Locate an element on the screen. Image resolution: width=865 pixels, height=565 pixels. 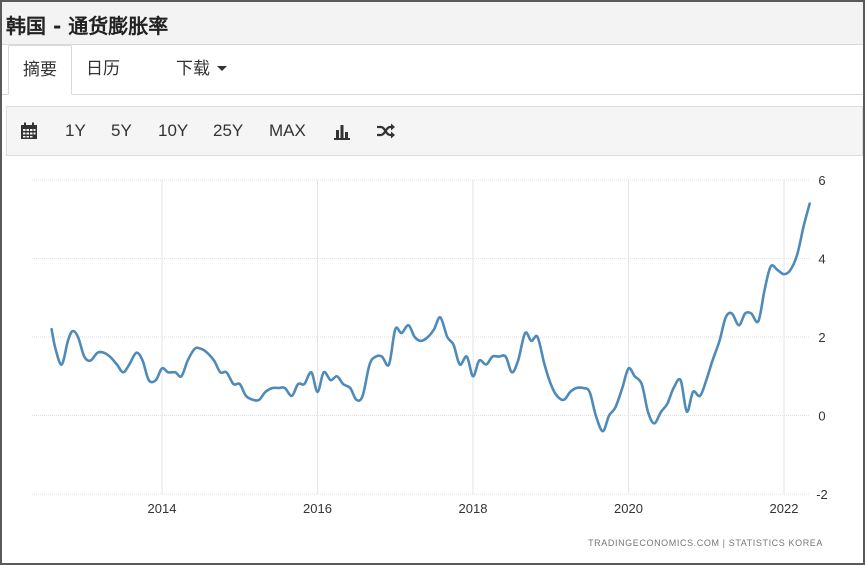
range-1y-button: 1Y is located at coordinates (75, 130).